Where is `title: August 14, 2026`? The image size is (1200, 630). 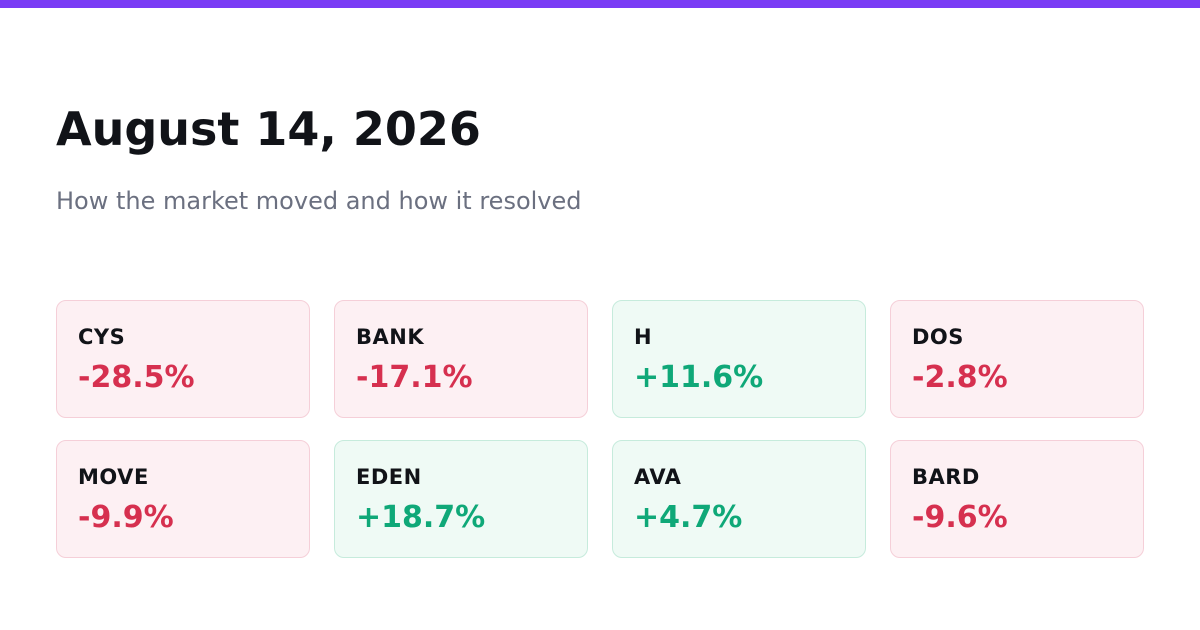 title: August 14, 2026 is located at coordinates (268, 129).